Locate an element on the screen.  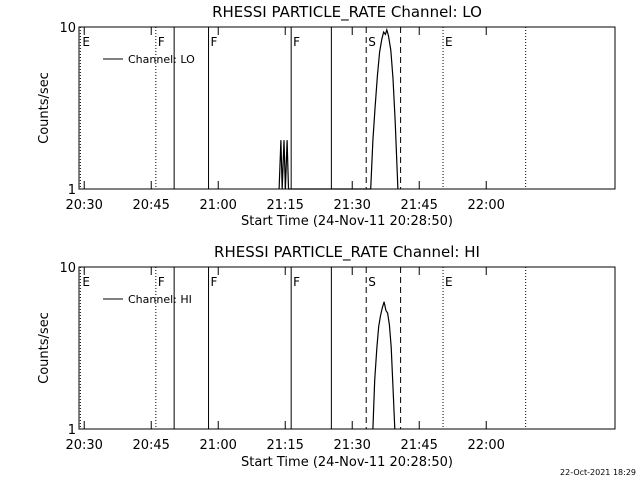
chart-title: RHESSI PARTICLE_RATE Channel: LO is located at coordinates (347, 12).